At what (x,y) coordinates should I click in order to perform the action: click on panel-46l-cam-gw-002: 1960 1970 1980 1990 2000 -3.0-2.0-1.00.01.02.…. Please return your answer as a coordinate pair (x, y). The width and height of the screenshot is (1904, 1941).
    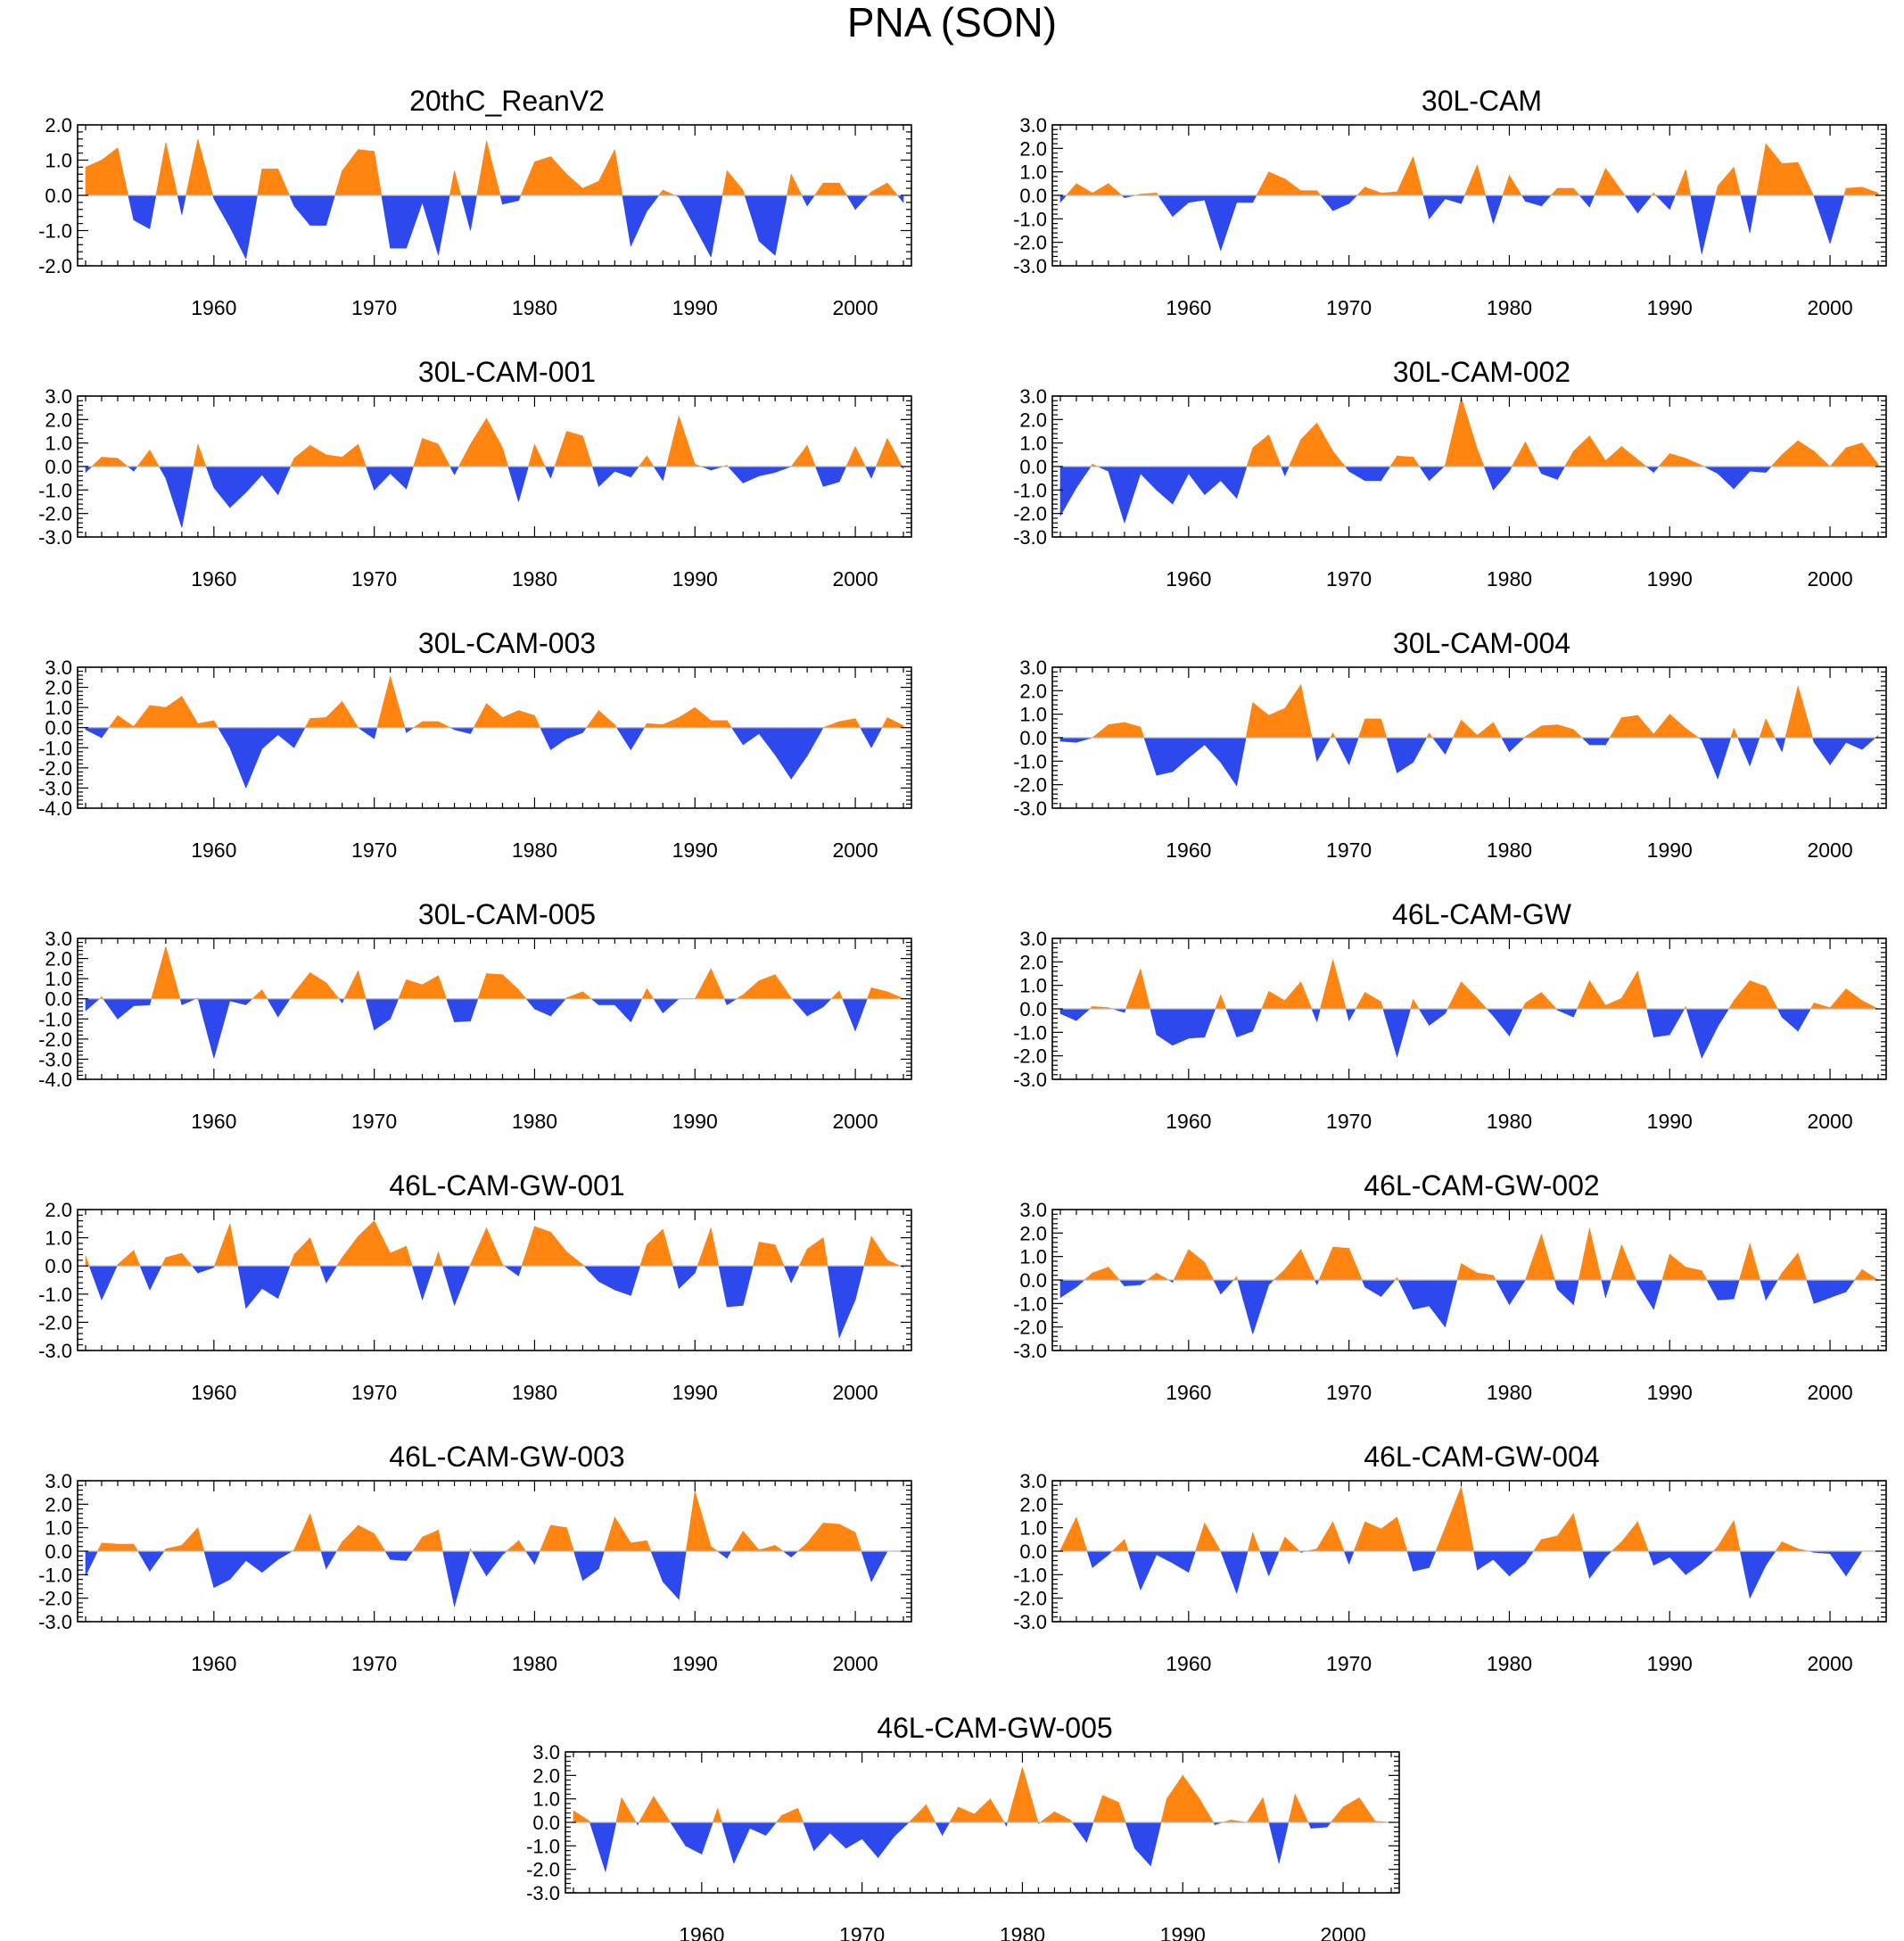
    Looking at the image, I should click on (1450, 1286).